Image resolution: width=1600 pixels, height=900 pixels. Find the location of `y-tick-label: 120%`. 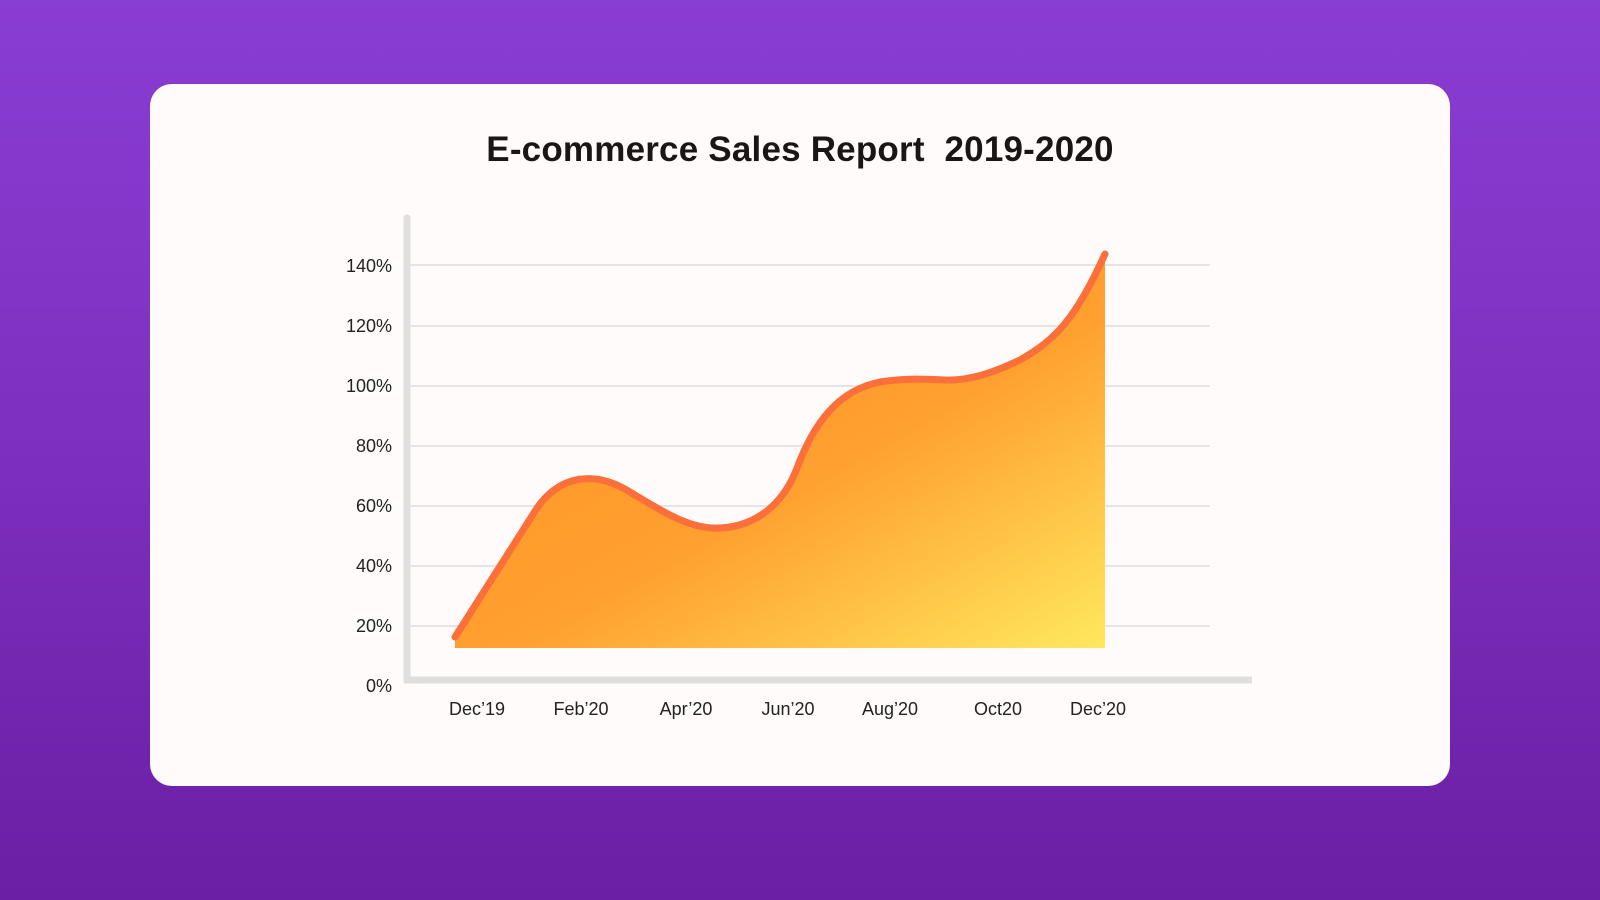

y-tick-label: 120% is located at coordinates (369, 326).